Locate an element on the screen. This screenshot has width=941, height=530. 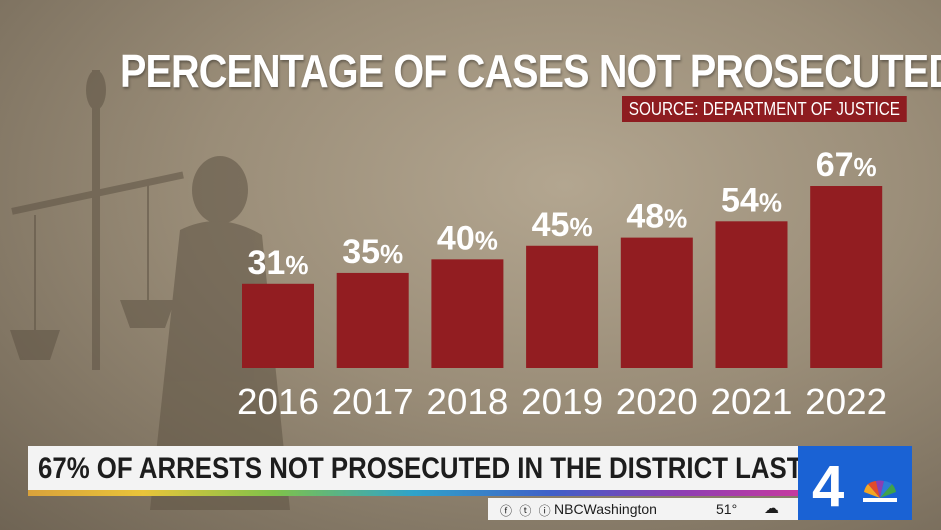
cloud-icon: ☁ is located at coordinates (771, 508).